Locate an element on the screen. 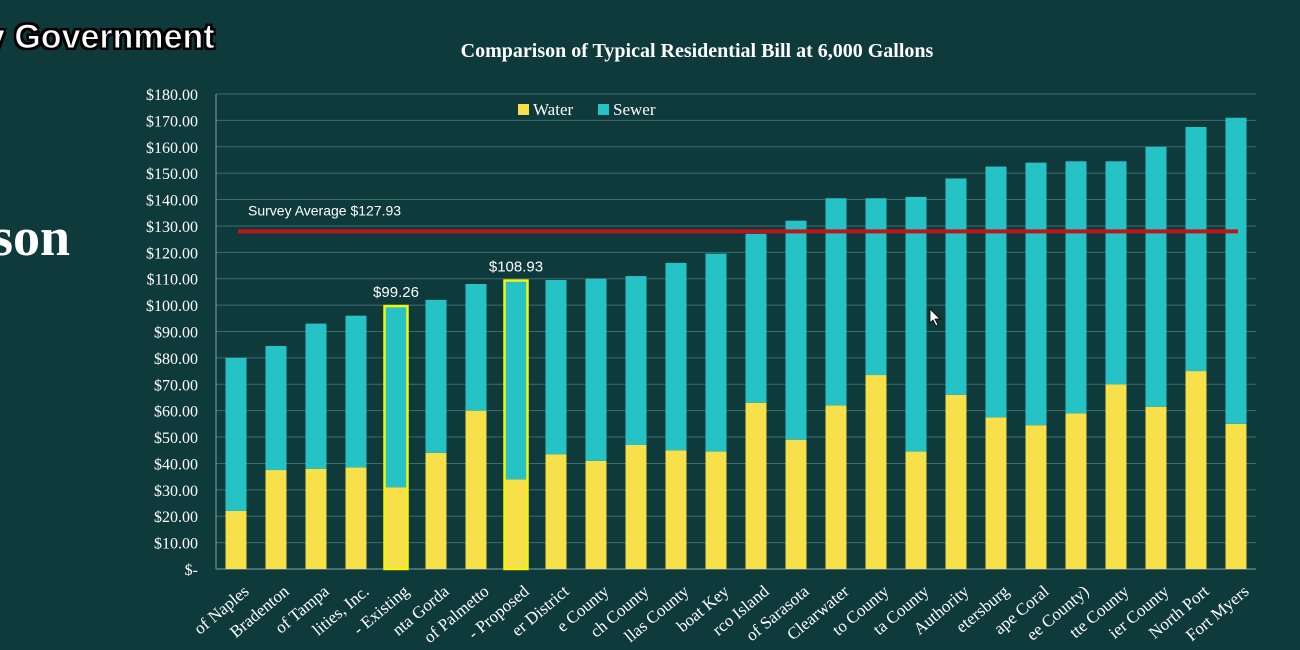  y-tick-label: $150.00 is located at coordinates (172, 174).